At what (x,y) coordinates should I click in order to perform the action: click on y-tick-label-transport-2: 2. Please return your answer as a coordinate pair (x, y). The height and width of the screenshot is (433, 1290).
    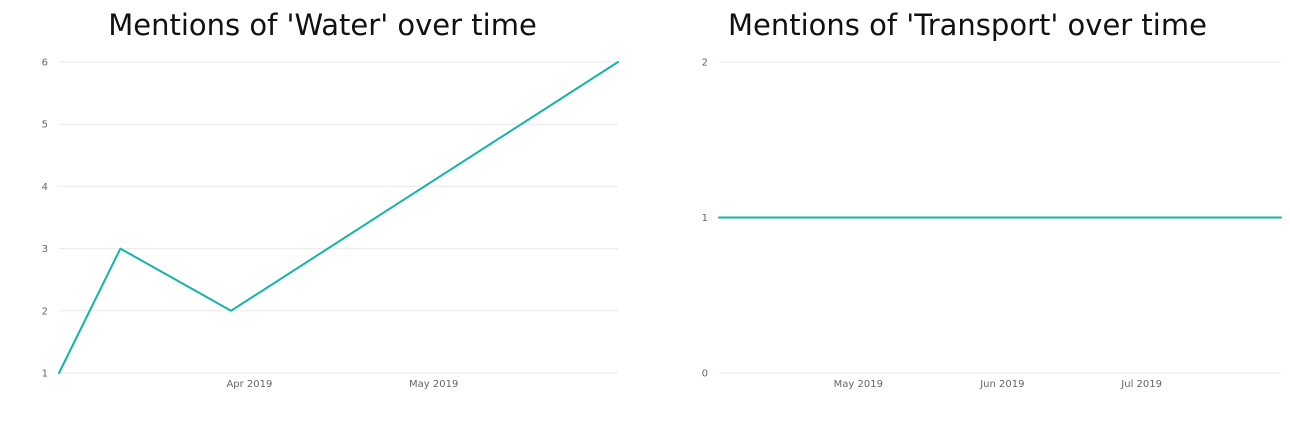
    Looking at the image, I should click on (705, 63).